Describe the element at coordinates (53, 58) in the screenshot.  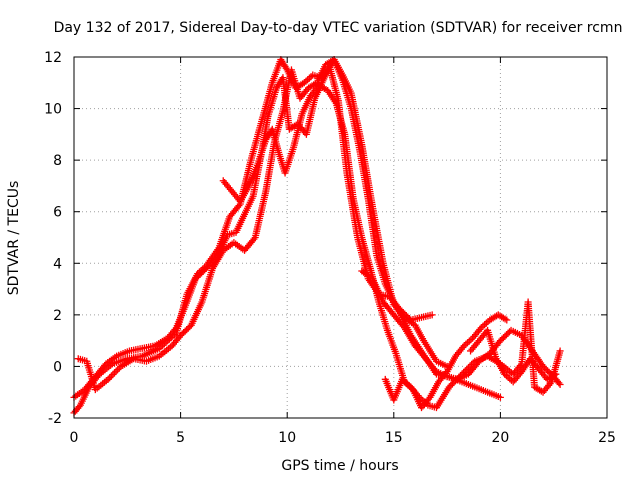
I see `y-tick-label: 12` at that location.